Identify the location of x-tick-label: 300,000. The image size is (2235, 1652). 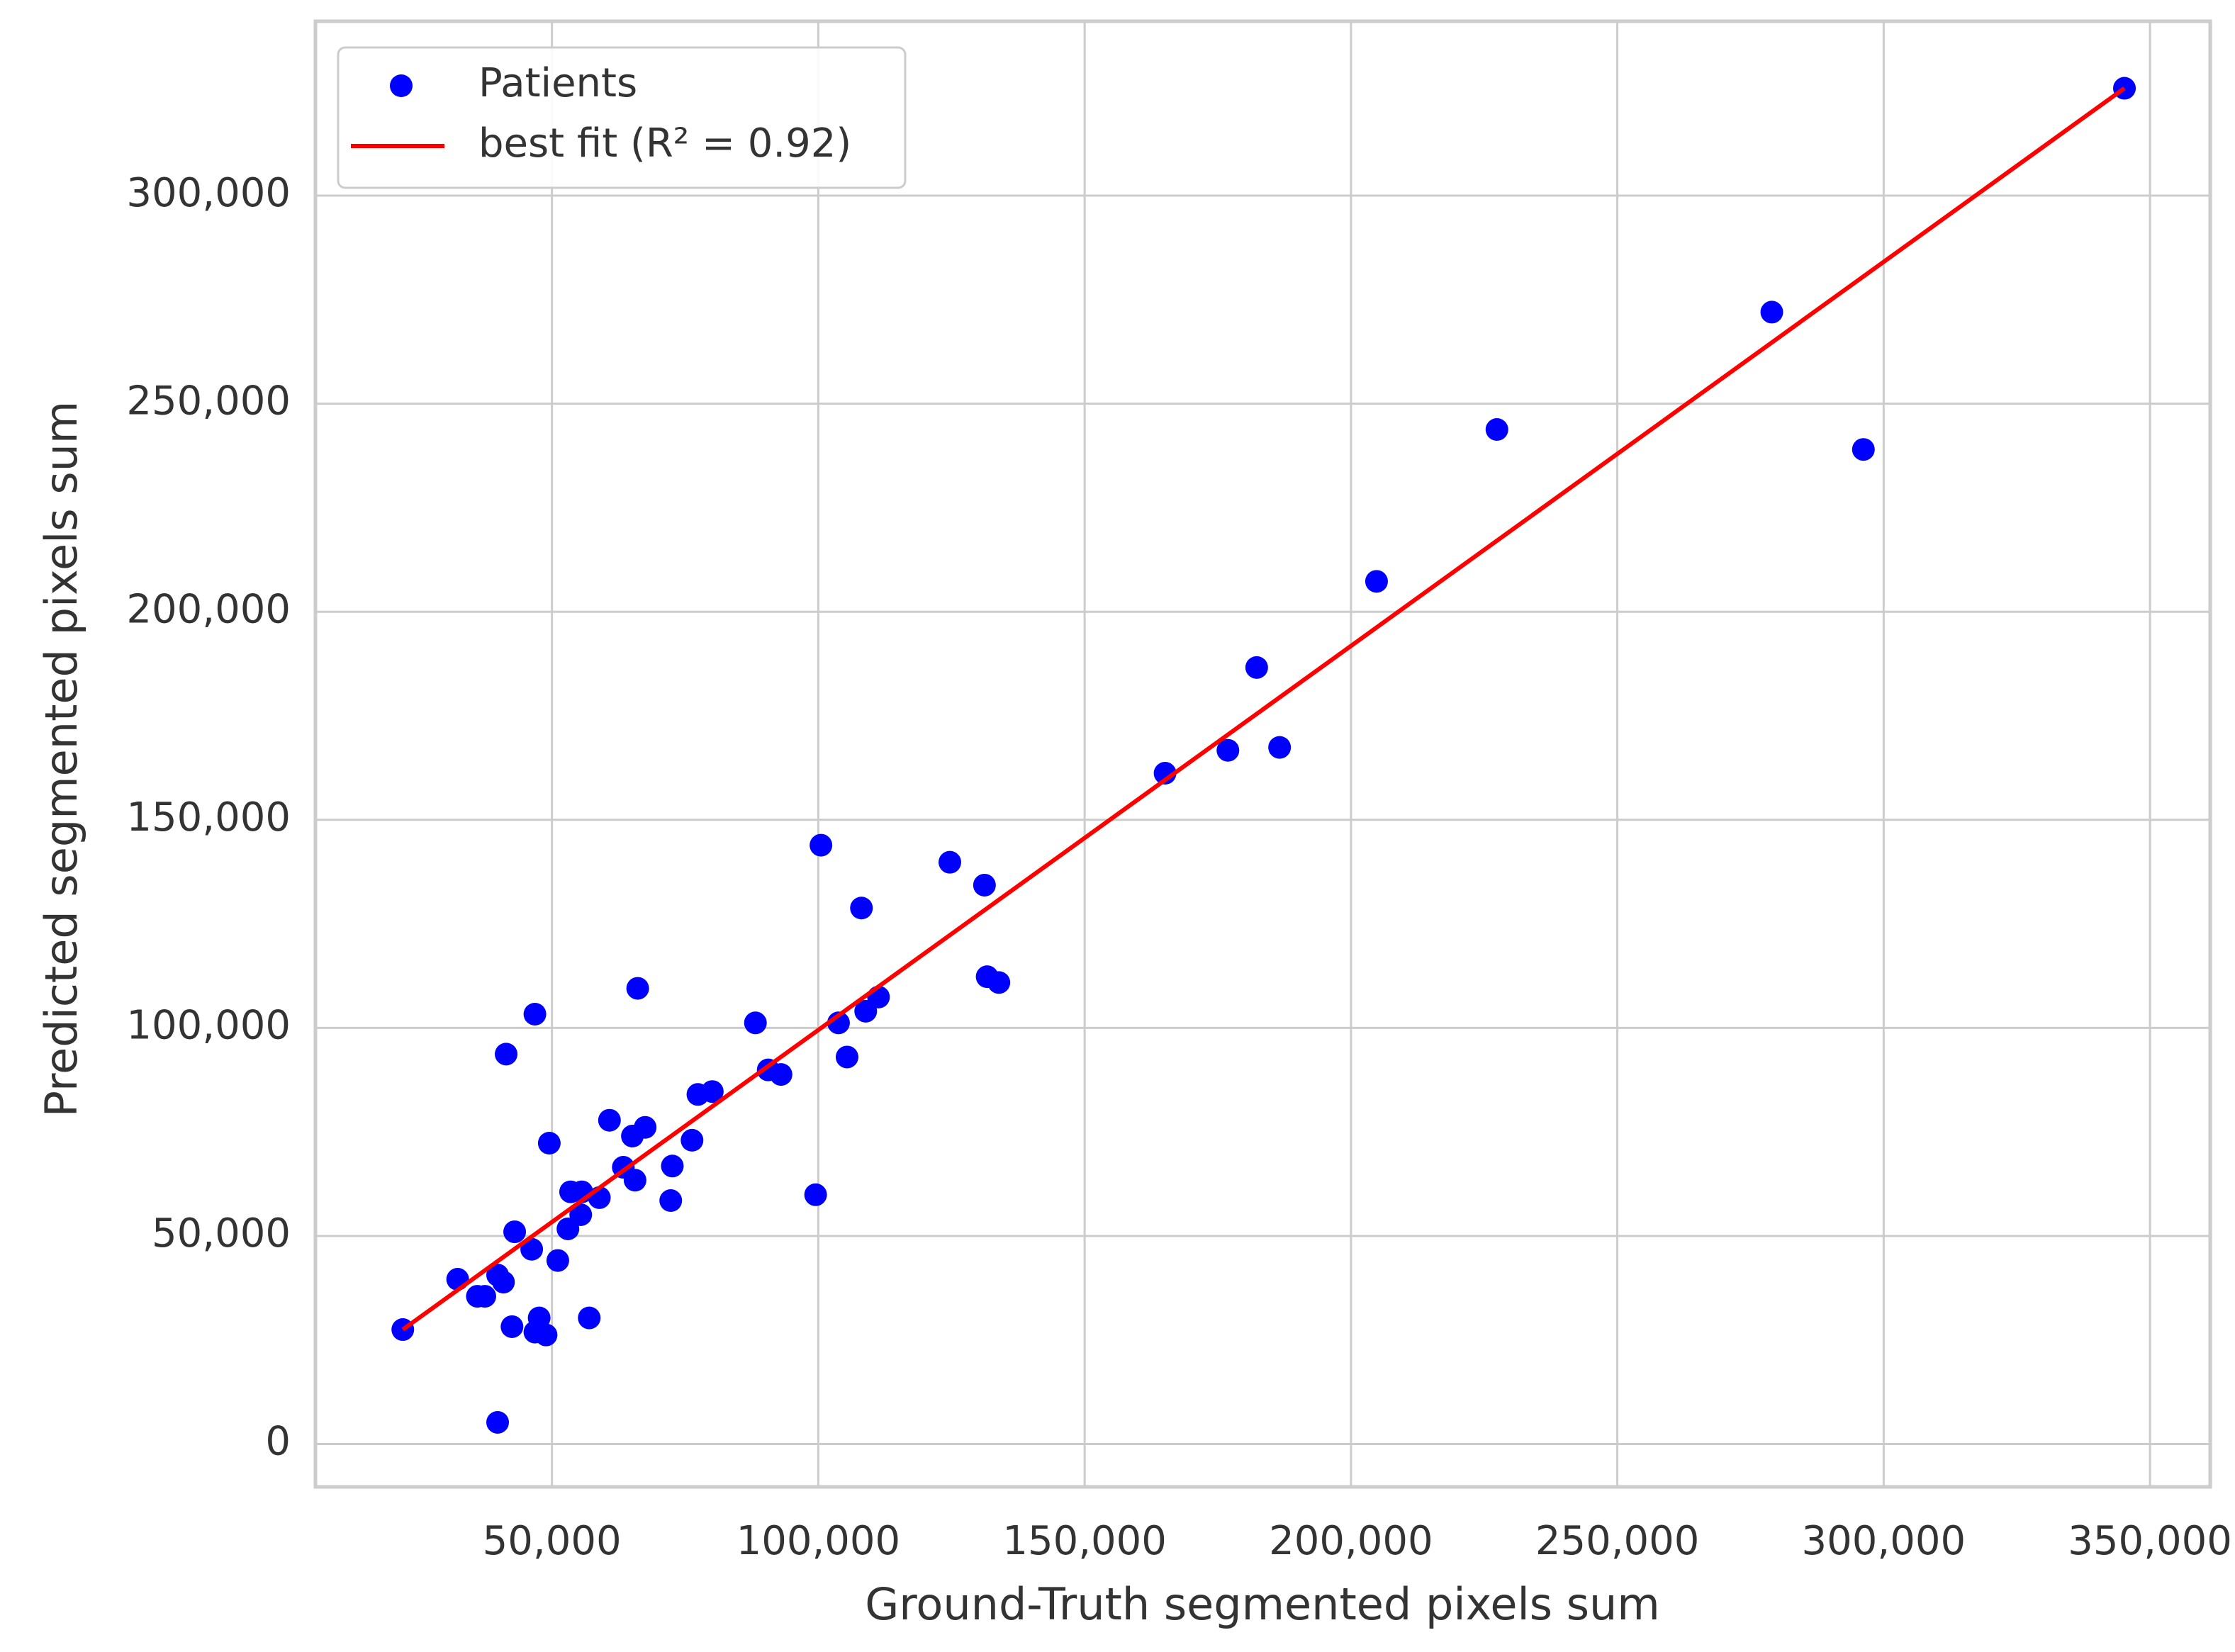
(1884, 1541).